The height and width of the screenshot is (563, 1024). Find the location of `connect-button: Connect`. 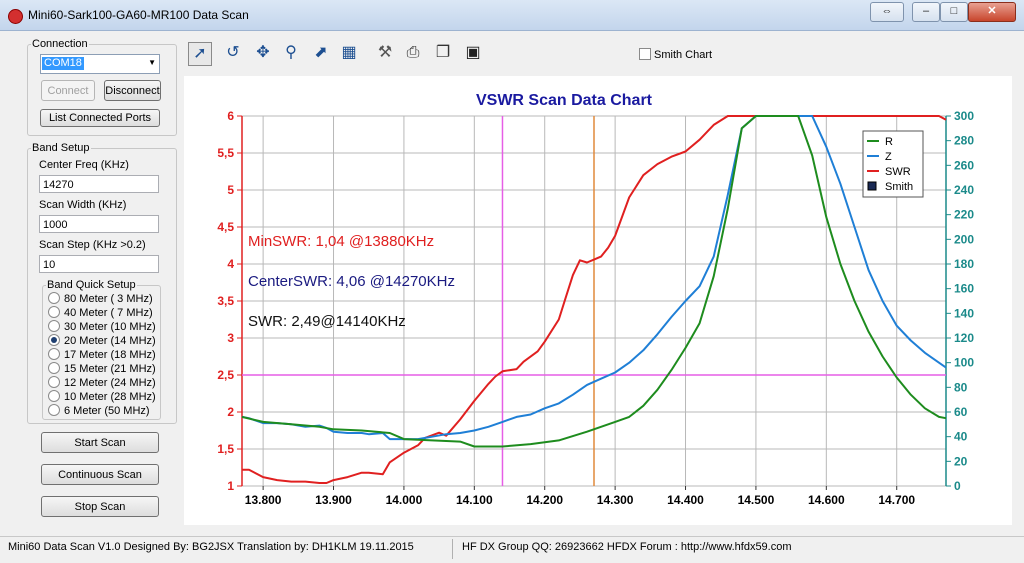

connect-button: Connect is located at coordinates (68, 90).